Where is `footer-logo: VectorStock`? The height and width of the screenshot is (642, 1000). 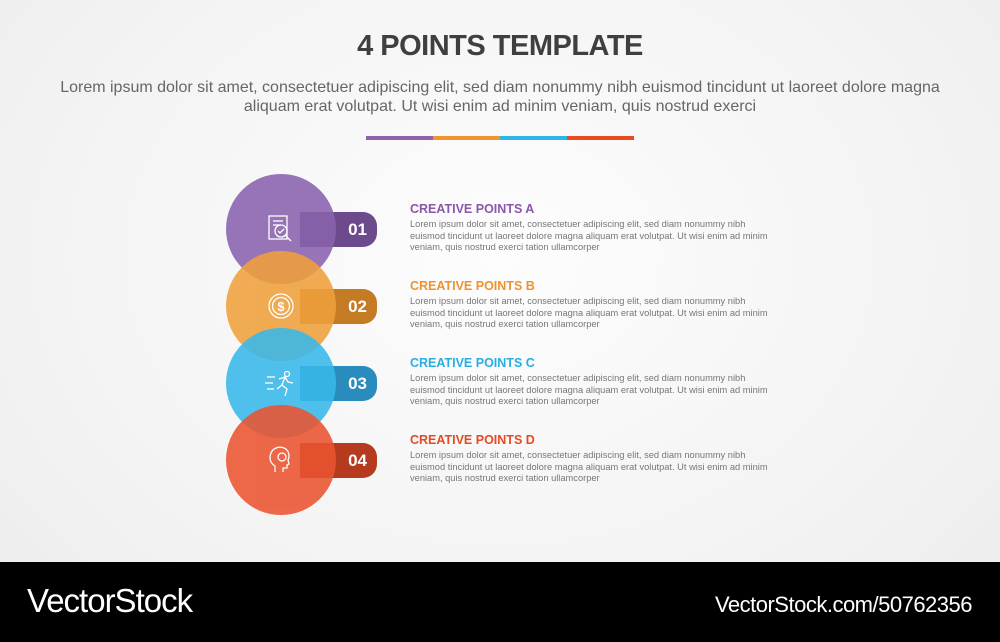 footer-logo: VectorStock is located at coordinates (110, 600).